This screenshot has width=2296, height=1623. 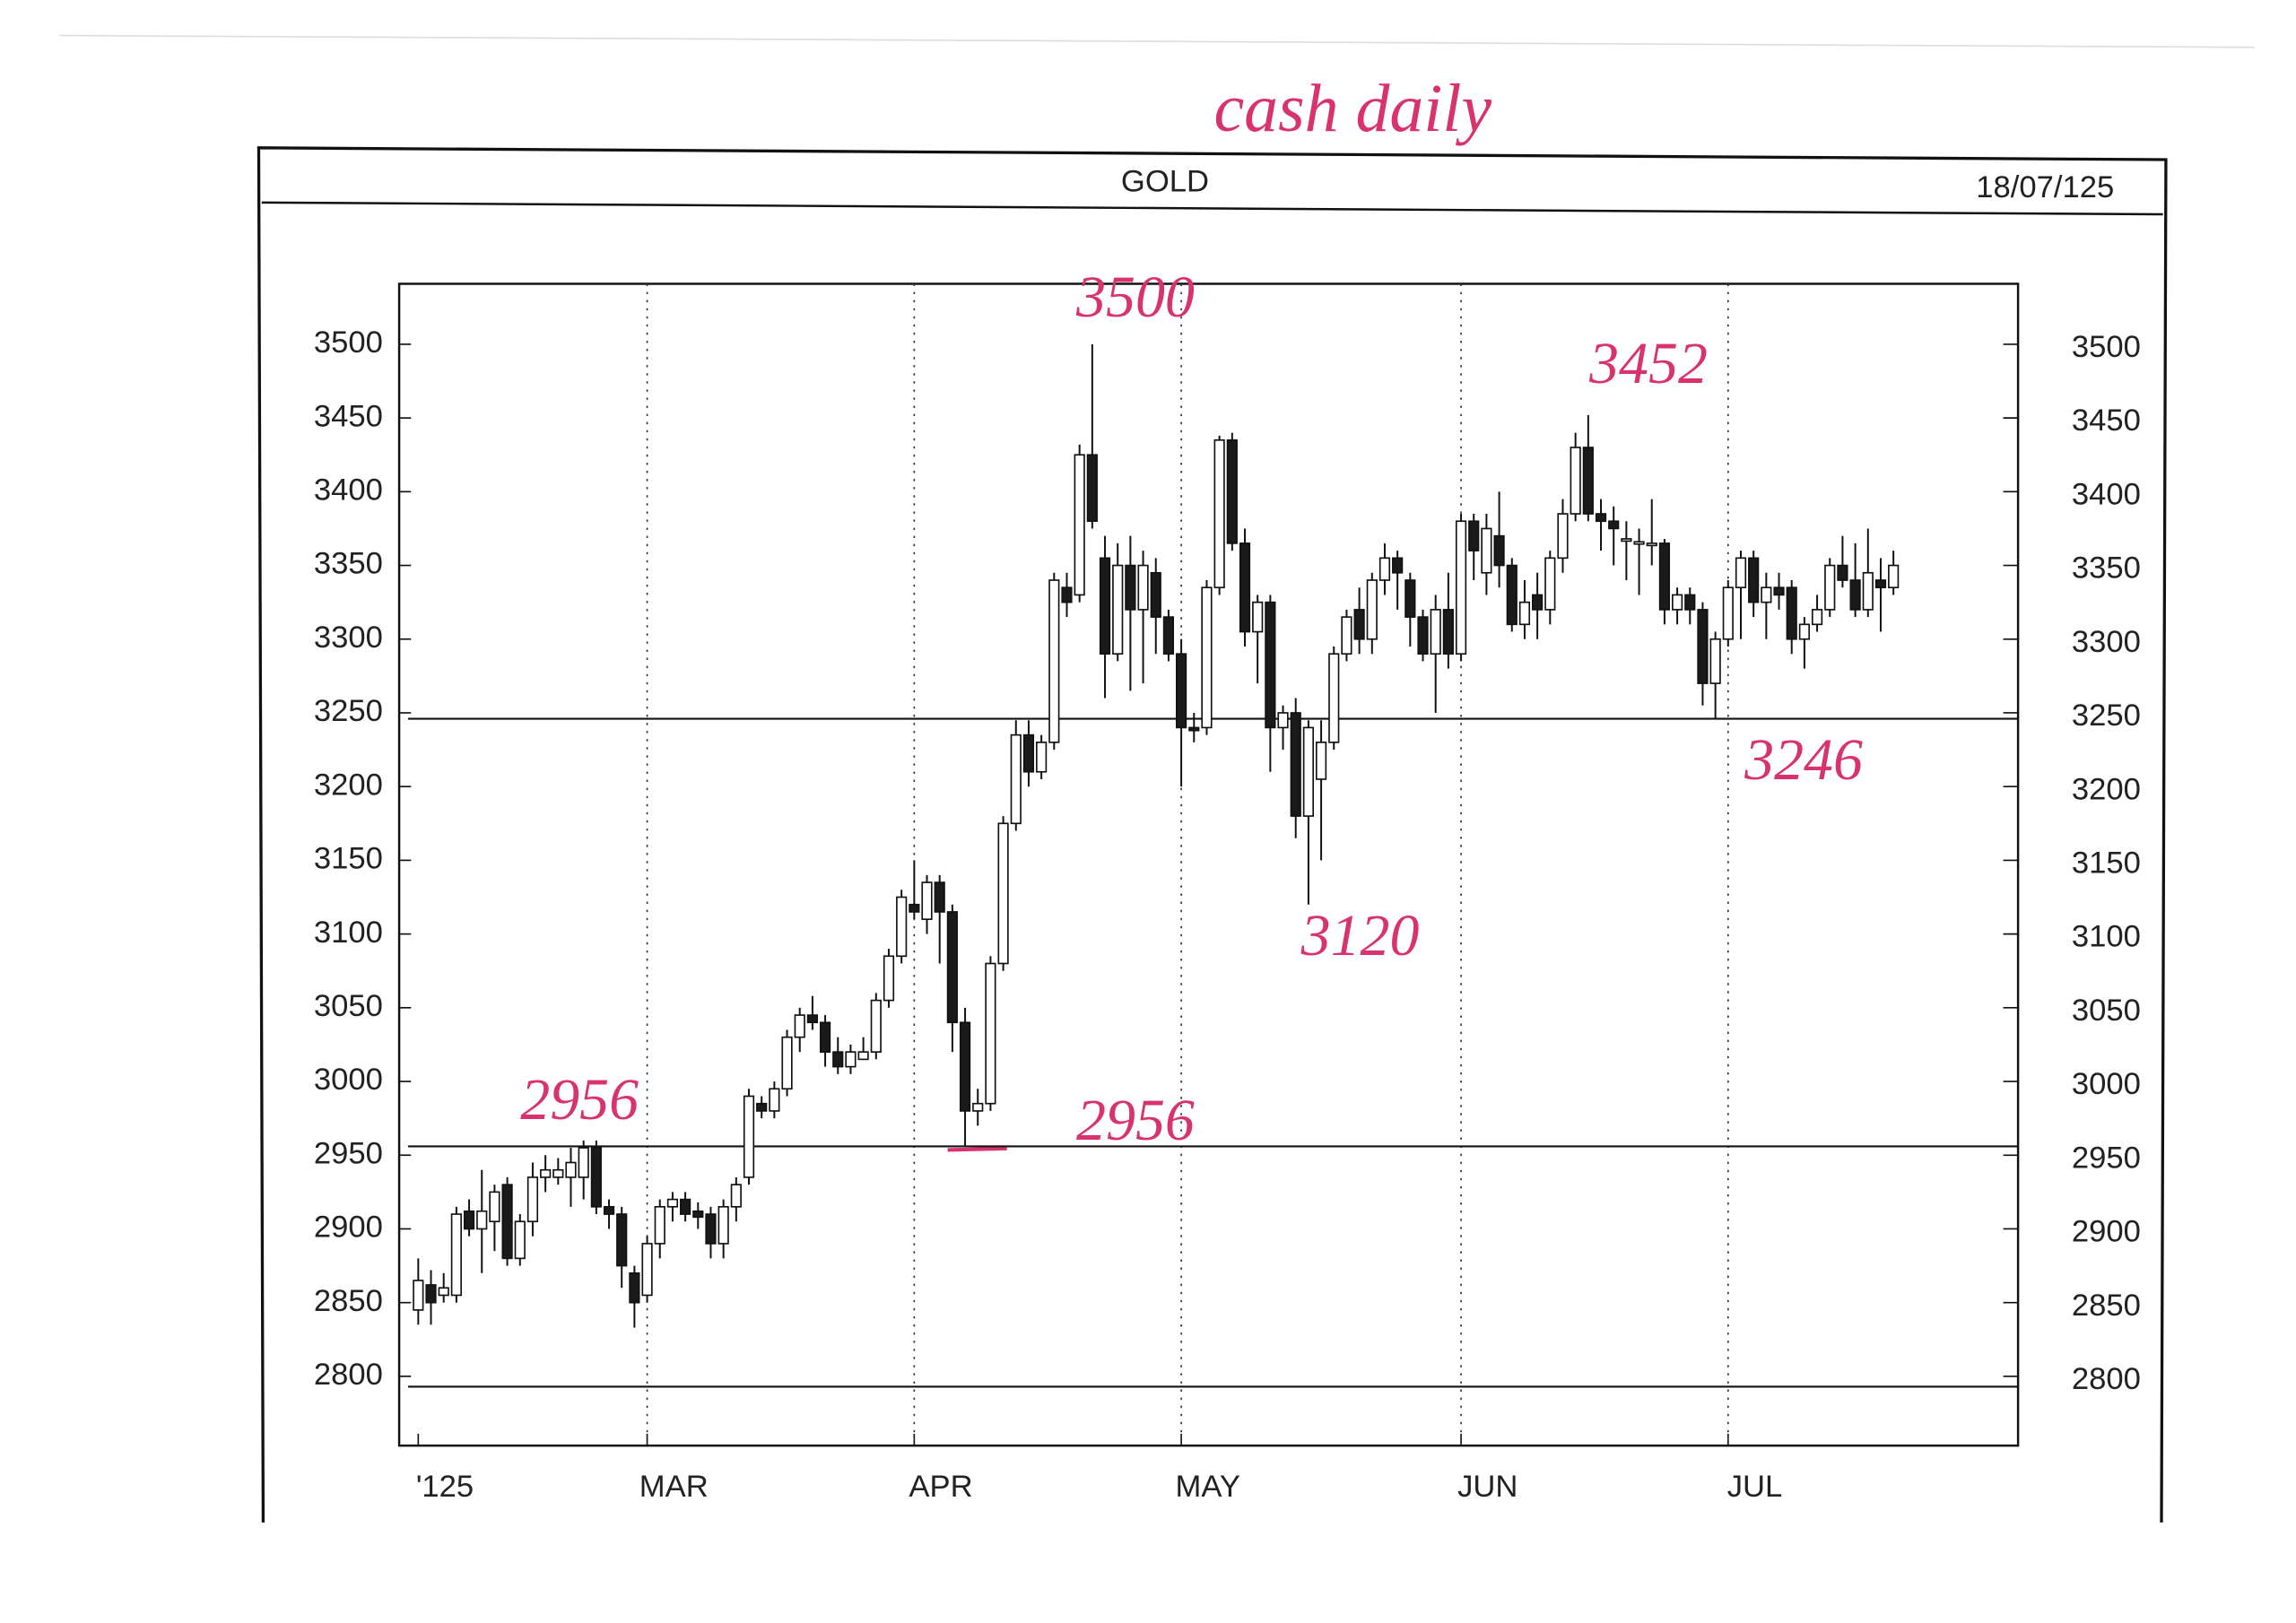 What do you see at coordinates (2106, 1158) in the screenshot?
I see `y2-tick-label: 2950` at bounding box center [2106, 1158].